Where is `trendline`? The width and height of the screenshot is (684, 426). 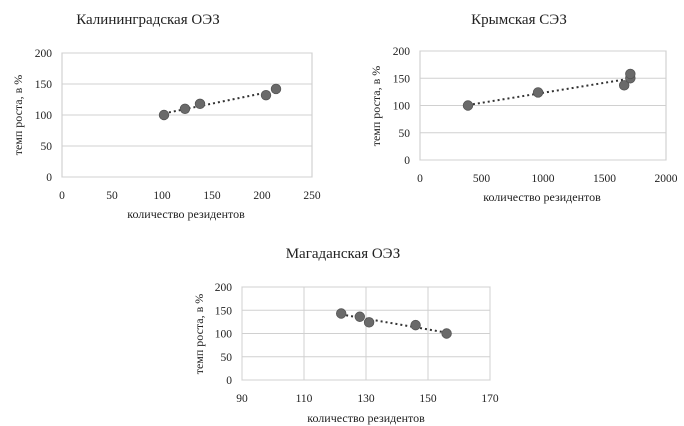
trendline is located at coordinates (220, 102).